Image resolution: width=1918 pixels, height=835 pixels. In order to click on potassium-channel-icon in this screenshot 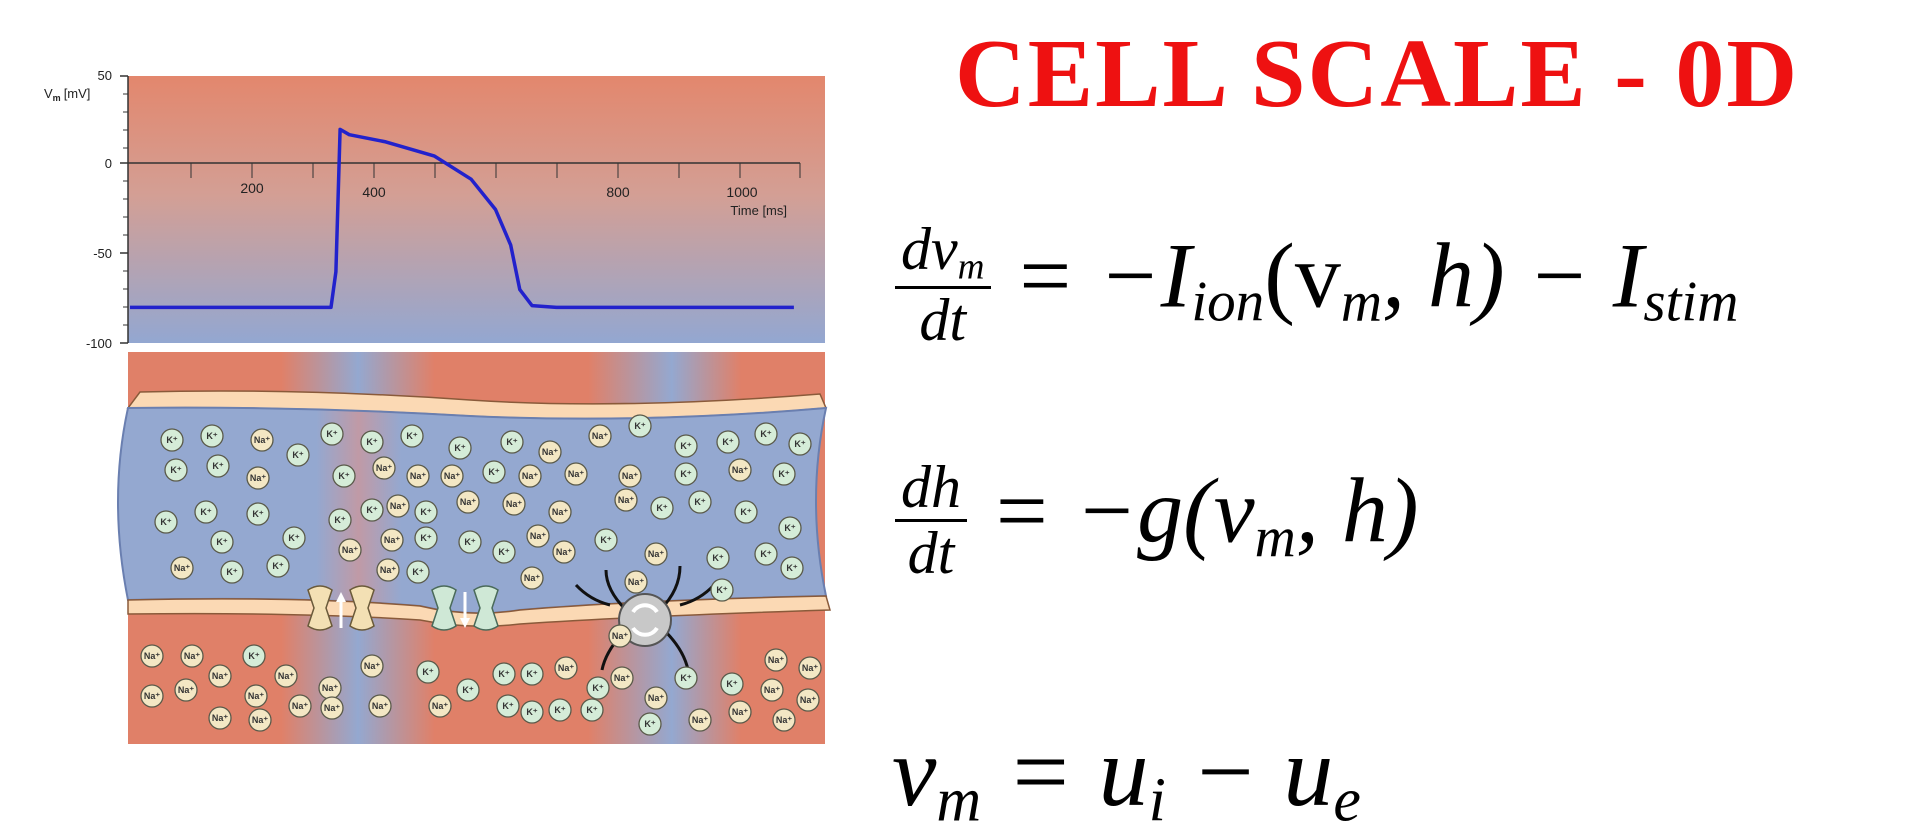, I will do `click(341, 608)`.